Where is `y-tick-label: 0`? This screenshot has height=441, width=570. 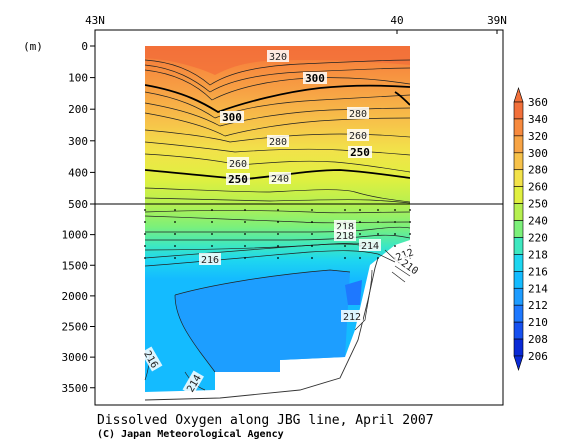
y-tick-label: 0 is located at coordinates (84, 46).